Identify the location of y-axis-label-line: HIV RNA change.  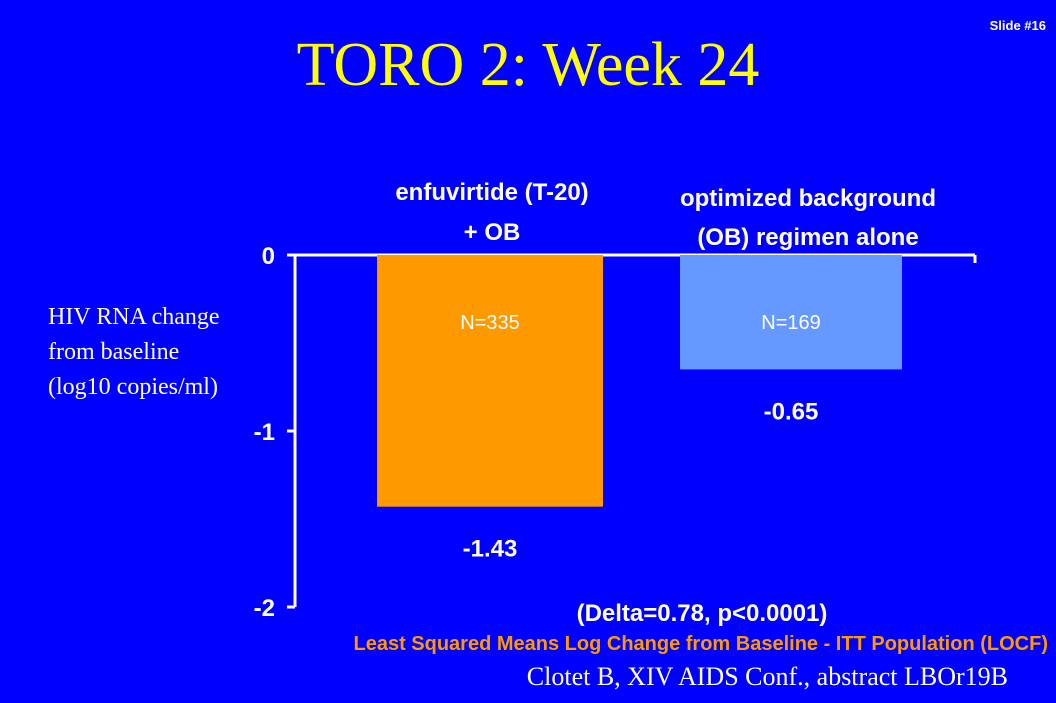
(134, 317).